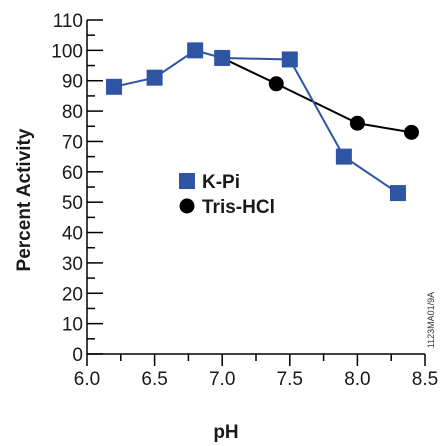 This screenshot has width=446, height=446. I want to click on series-line-tris-hcl, so click(316, 95).